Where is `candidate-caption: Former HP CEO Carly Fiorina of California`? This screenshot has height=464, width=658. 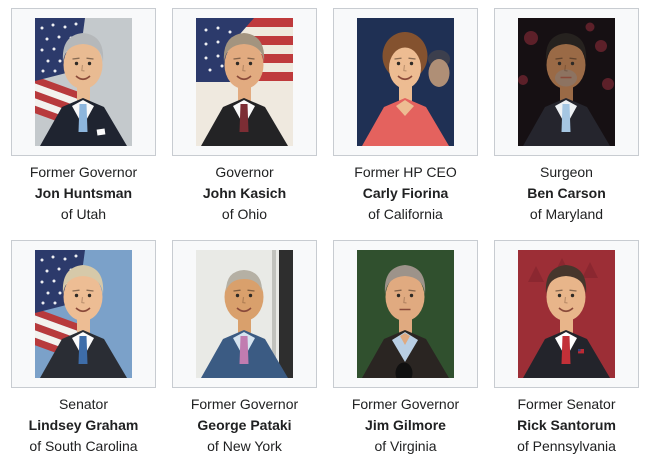 candidate-caption: Former HP CEO Carly Fiorina of California is located at coordinates (405, 193).